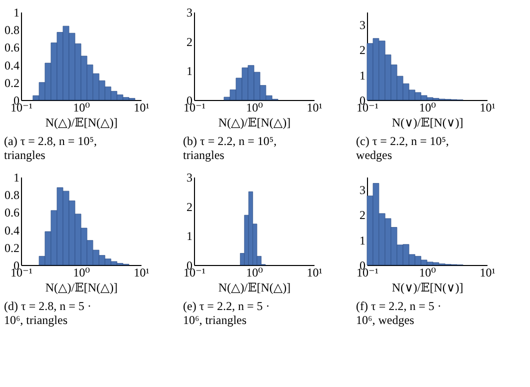 This screenshot has height=387, width=530. I want to click on text: (c) τ = 2.2, n = 10⁵, wedges, so click(402, 148).